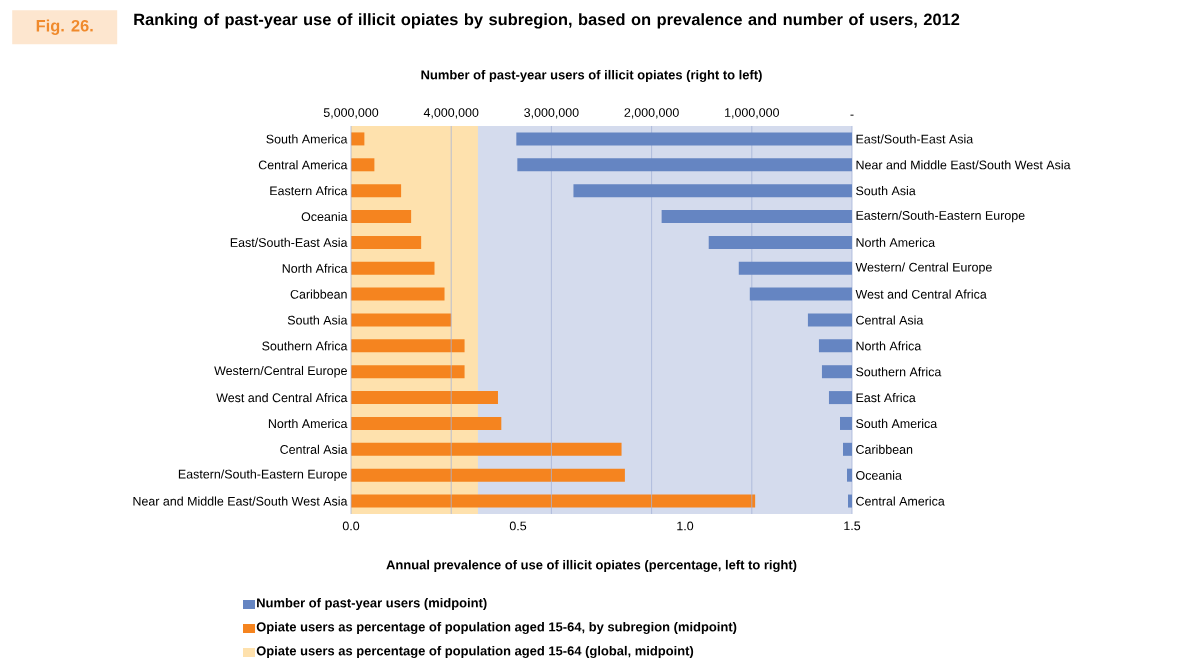 The height and width of the screenshot is (662, 1187). Describe the element at coordinates (309, 191) in the screenshot. I see `y-tick-label: Eastern Africa` at that location.